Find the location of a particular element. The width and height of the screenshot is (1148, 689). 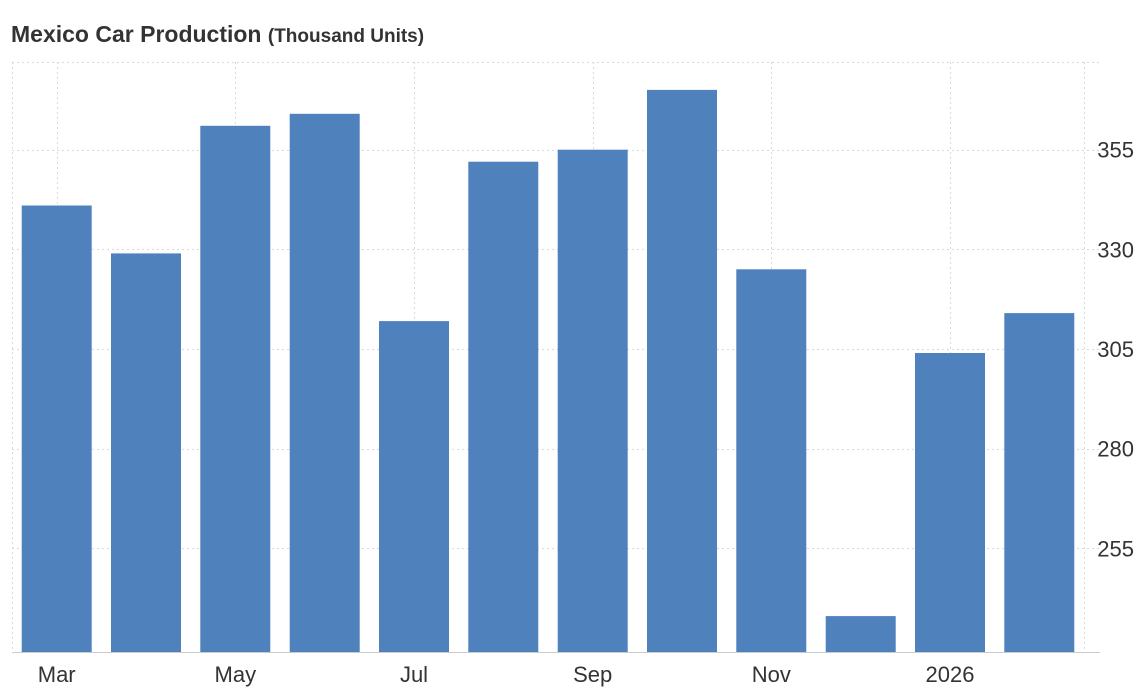

chart-title-text: Mexico Car Production is located at coordinates (136, 34).